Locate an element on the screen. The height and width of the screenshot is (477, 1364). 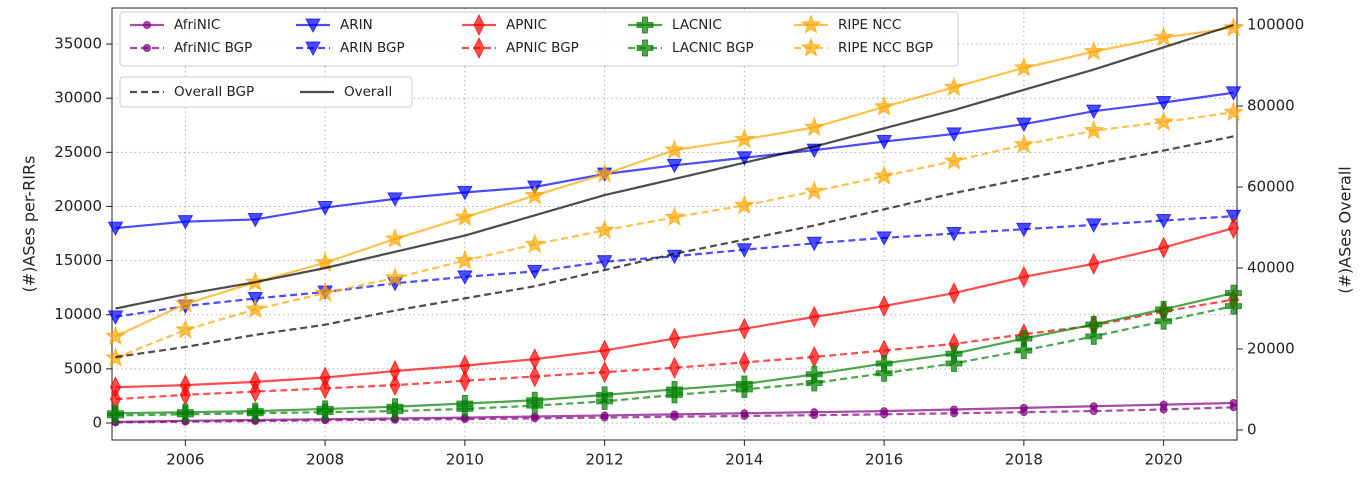
y-tick-label: 20000 is located at coordinates (78, 206).